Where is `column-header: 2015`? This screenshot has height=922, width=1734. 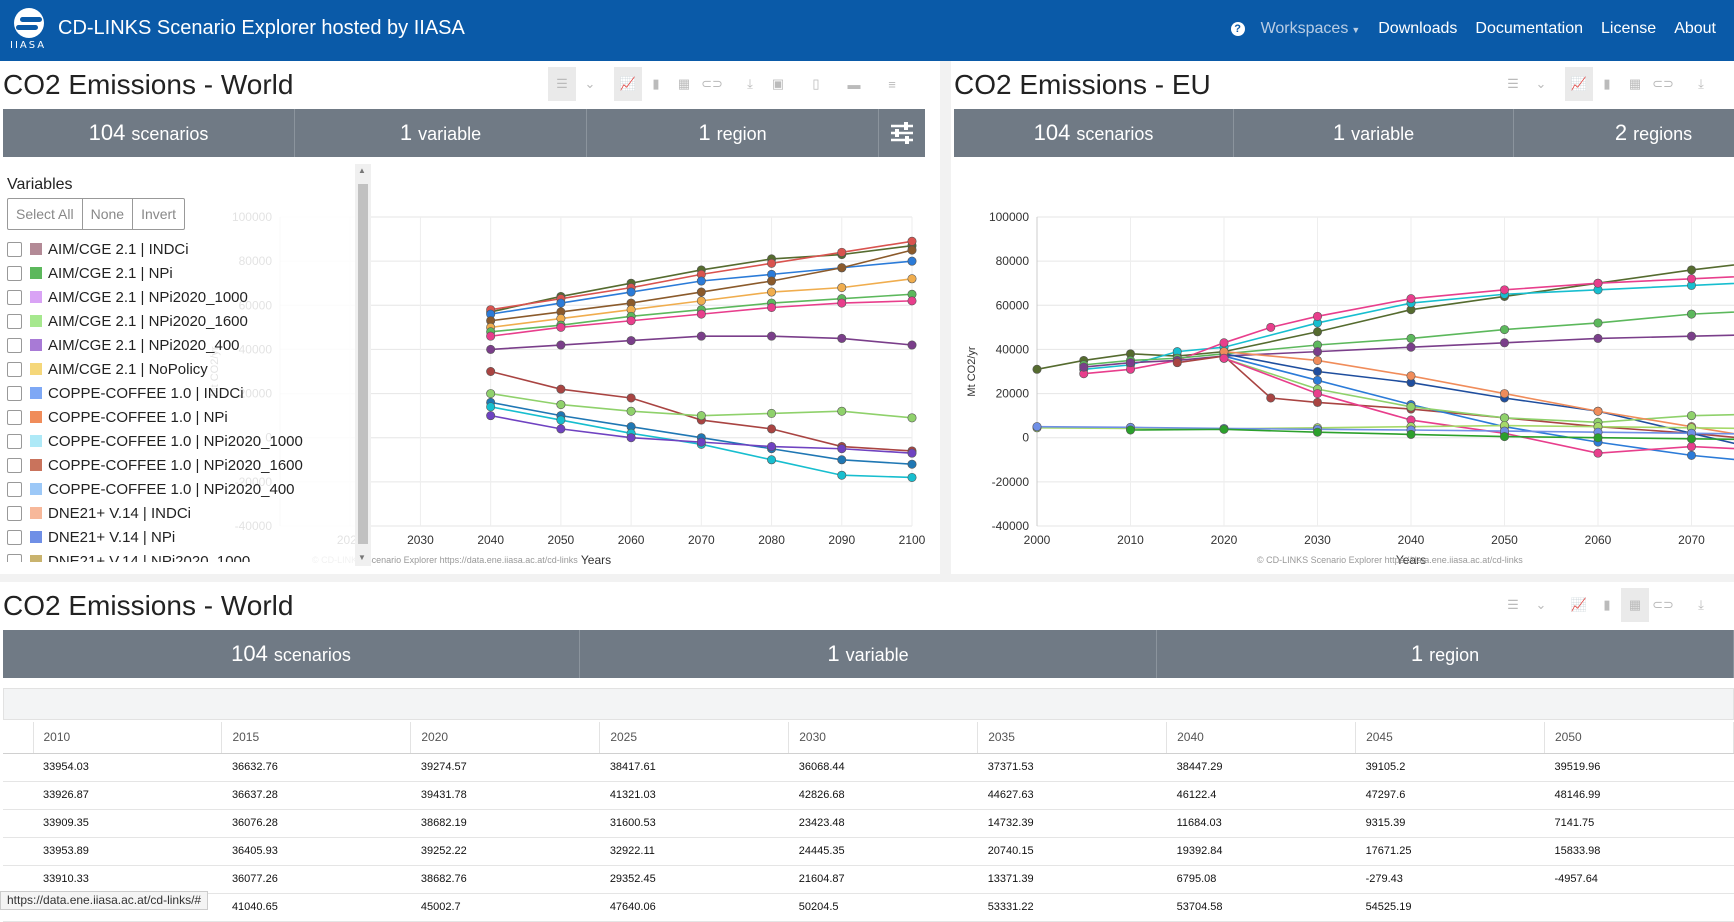
column-header: 2015 is located at coordinates (316, 737).